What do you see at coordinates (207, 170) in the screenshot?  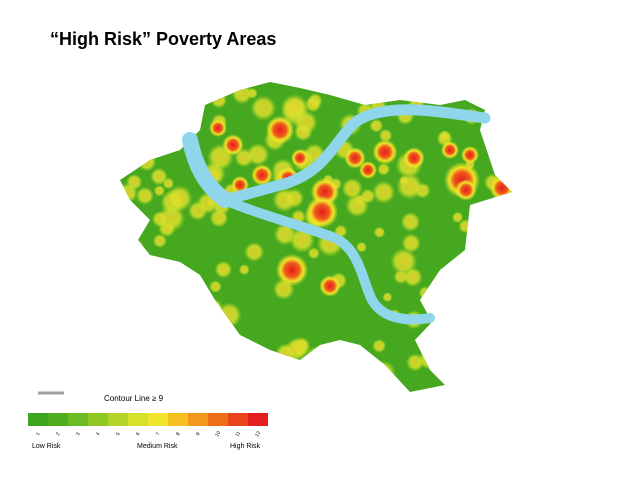 I see `ohio-river` at bounding box center [207, 170].